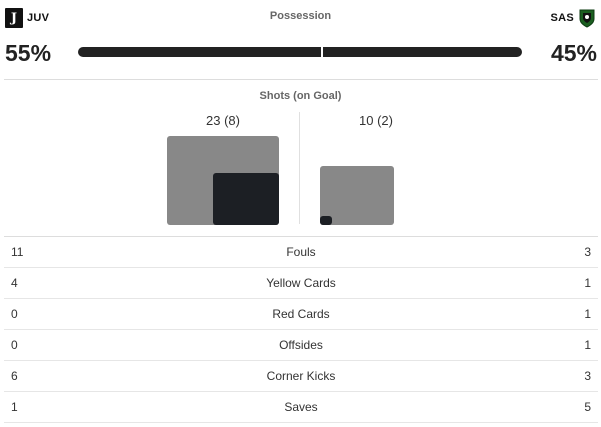 This screenshot has width=601, height=427. I want to click on possession-divider, so click(322, 52).